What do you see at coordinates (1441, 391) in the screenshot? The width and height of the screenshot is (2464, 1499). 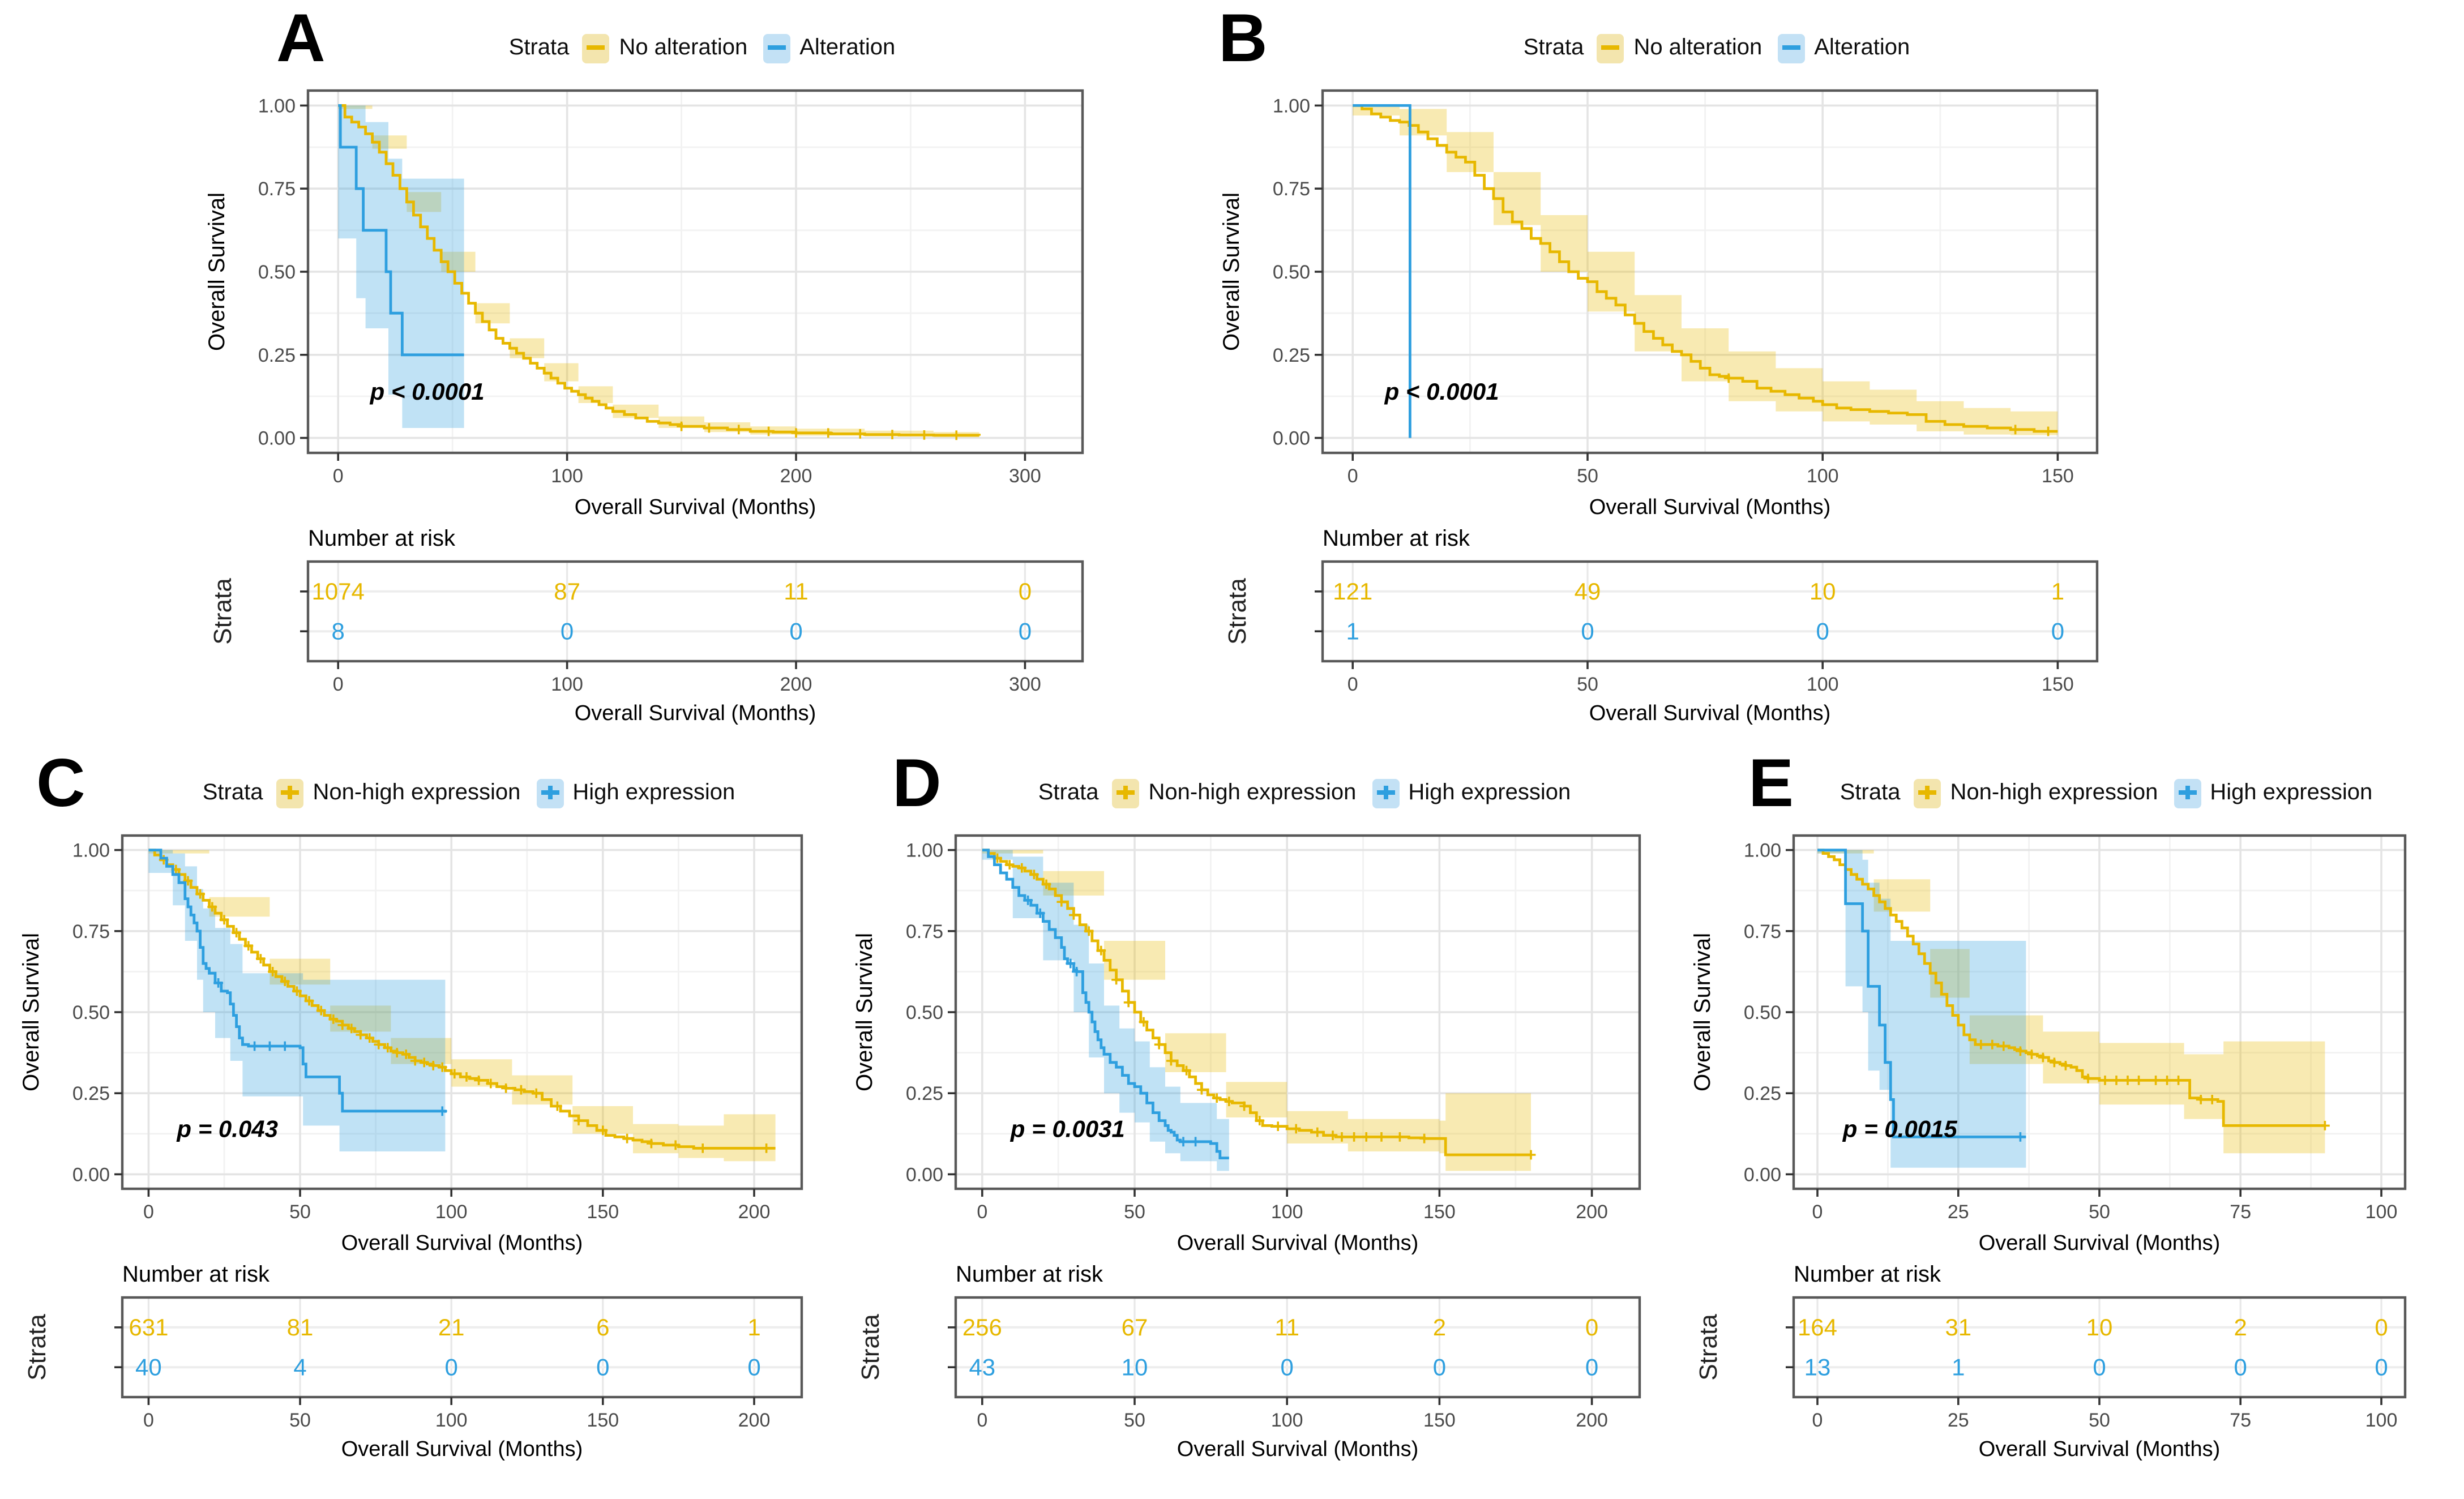 I see `svg-text: p < 0.0001` at bounding box center [1441, 391].